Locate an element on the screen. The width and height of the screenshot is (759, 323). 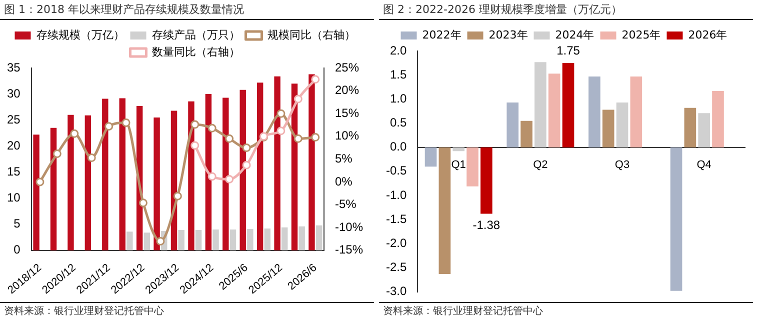
y-tick-label: -2.5 is located at coordinates (396, 267).